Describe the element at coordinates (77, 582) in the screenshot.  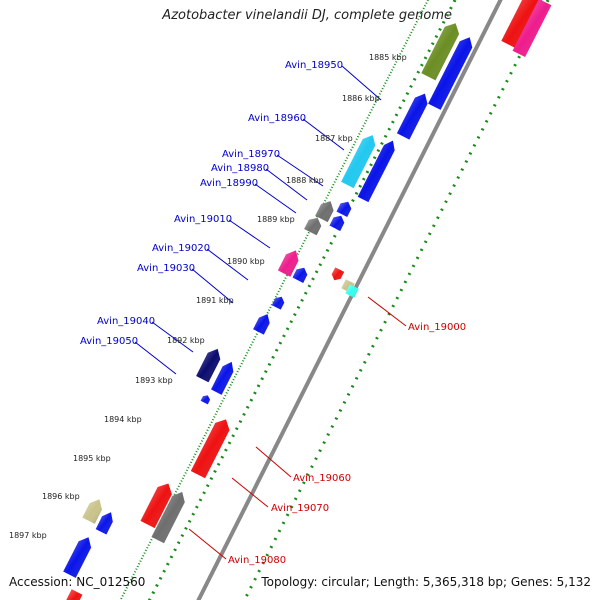
I see `accession-label: Accession: NC_012560` at that location.